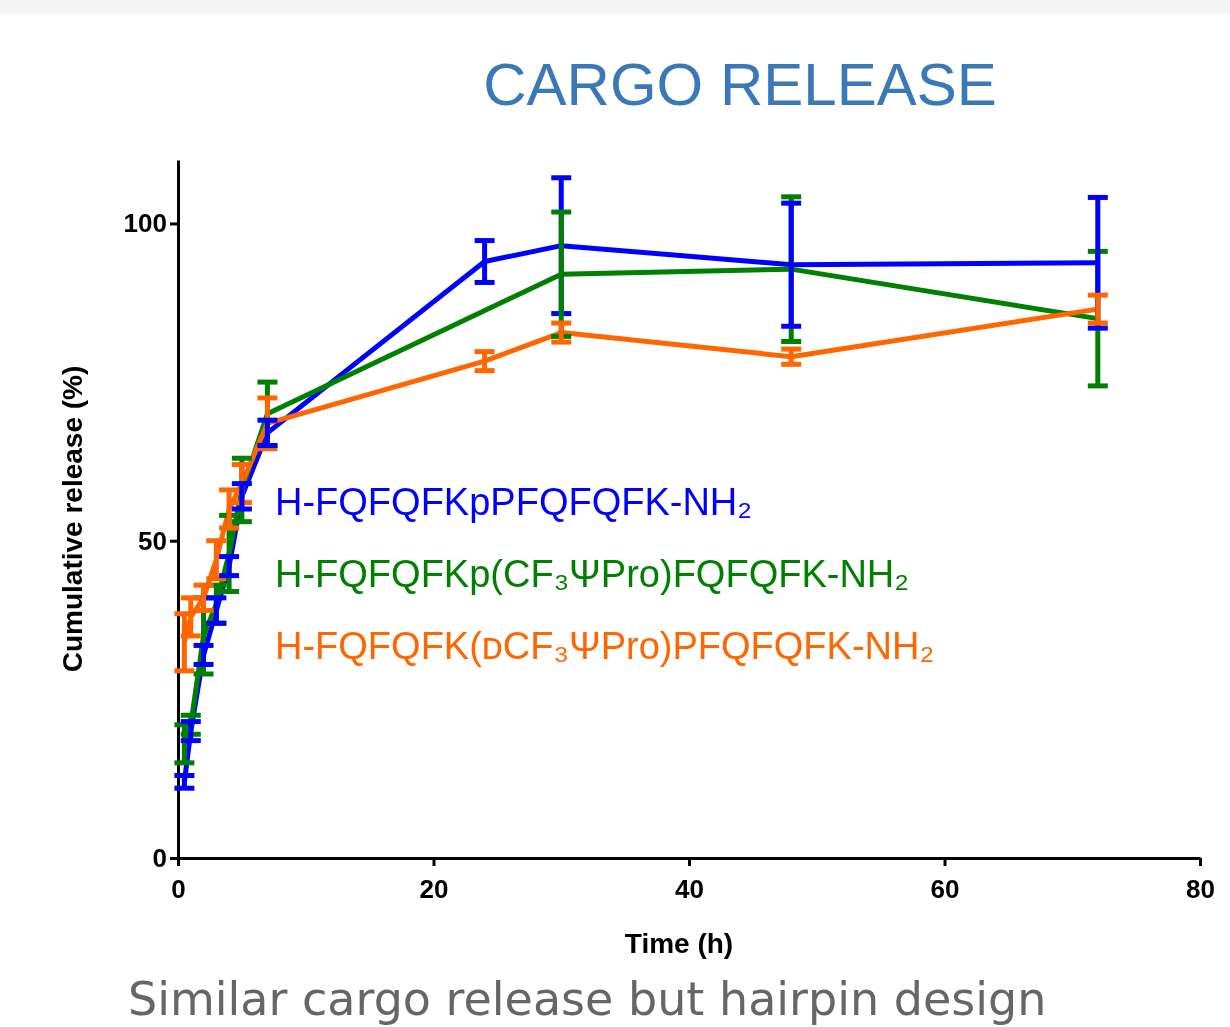 Image resolution: width=1230 pixels, height=1027 pixels. I want to click on y-axis-title: Cumulative release (%), so click(72, 519).